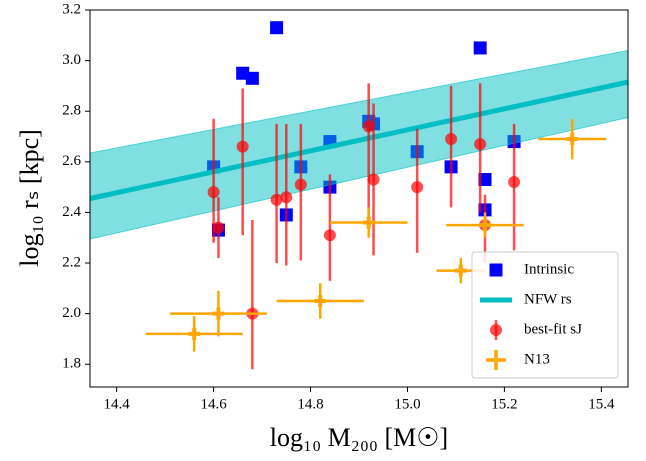  What do you see at coordinates (117, 404) in the screenshot?
I see `x-tick-label: 14.4` at bounding box center [117, 404].